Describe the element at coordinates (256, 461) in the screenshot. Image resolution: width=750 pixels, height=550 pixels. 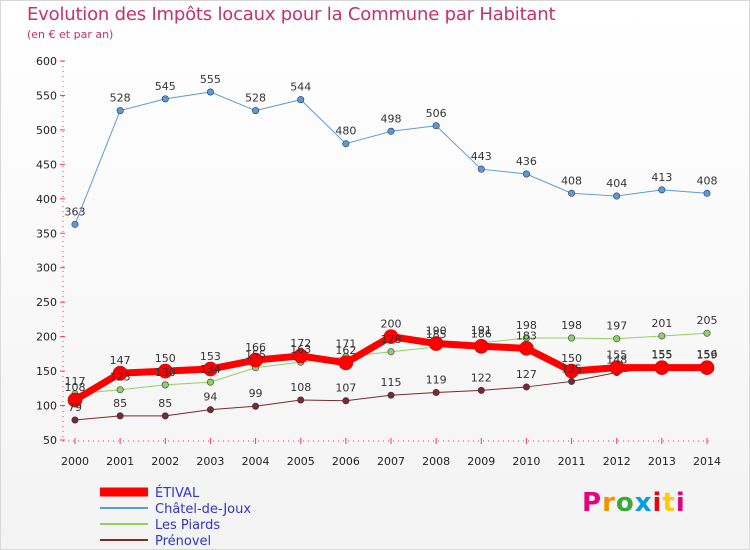
I see `x-tick-label: 2004` at that location.